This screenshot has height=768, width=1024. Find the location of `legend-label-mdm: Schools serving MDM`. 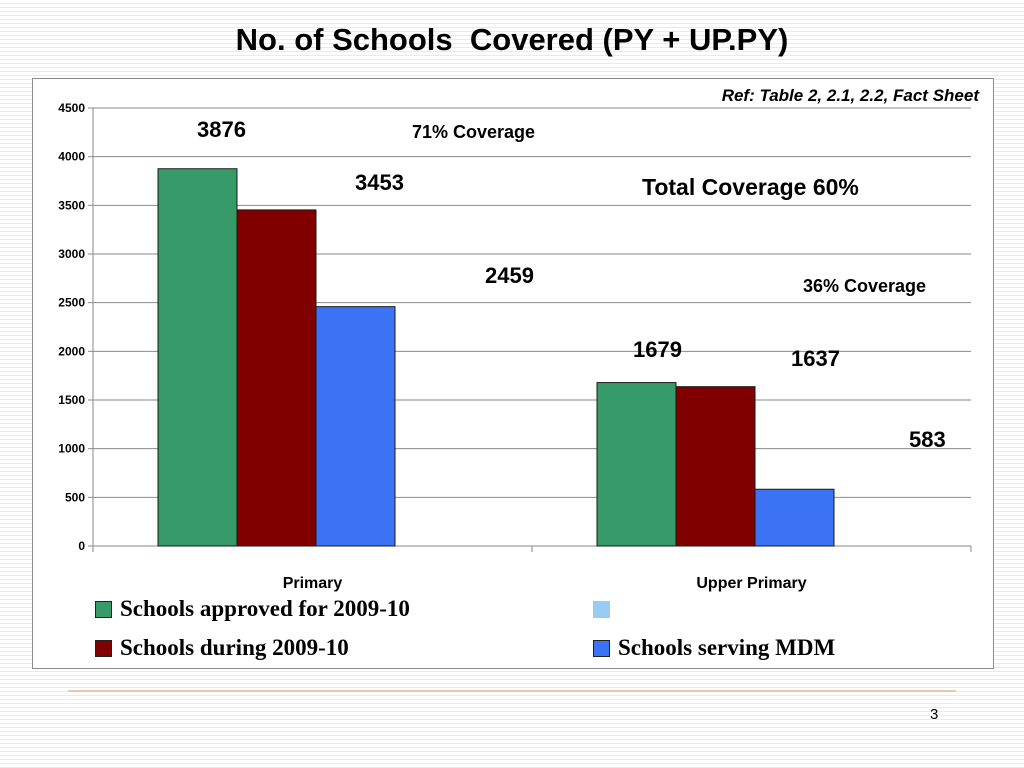

legend-label-mdm: Schools serving MDM is located at coordinates (727, 647).